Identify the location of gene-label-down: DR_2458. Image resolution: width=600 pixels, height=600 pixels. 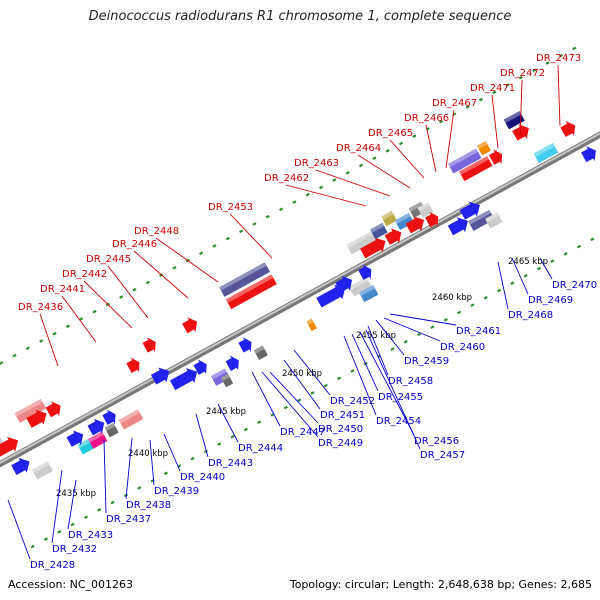
(410, 381).